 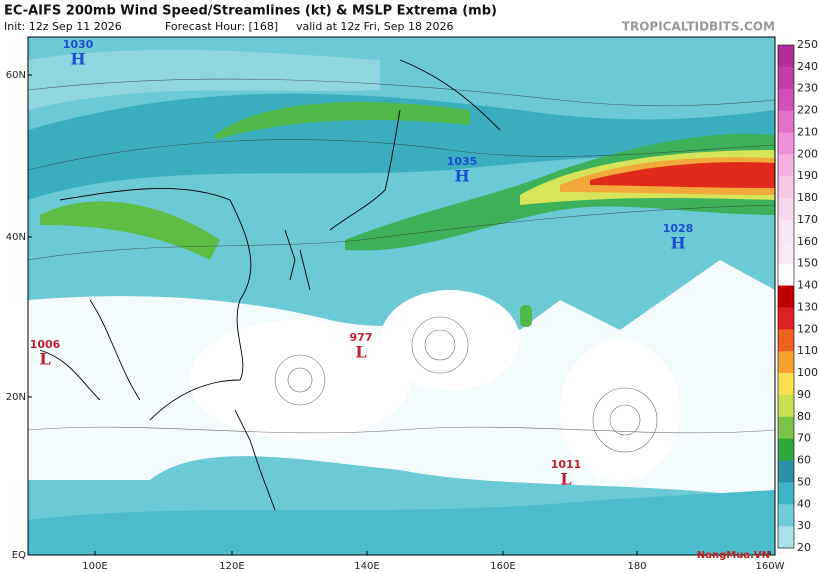 I want to click on pressure-value: 1030, so click(x=78, y=44).